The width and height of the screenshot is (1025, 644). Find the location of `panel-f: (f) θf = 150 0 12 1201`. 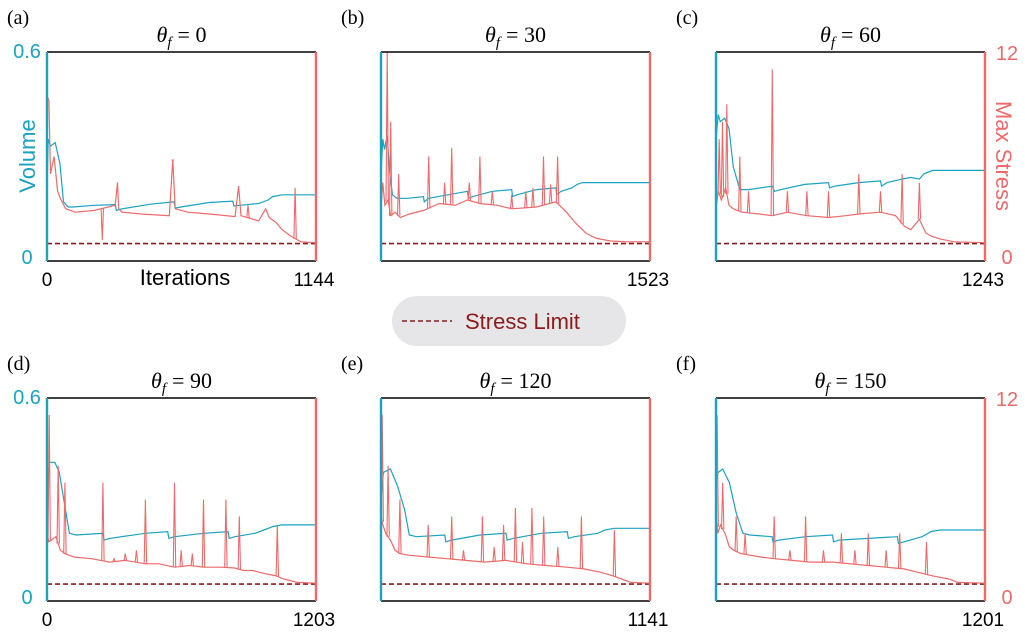

panel-f: (f) θf = 150 0 12 1201 is located at coordinates (847, 492).